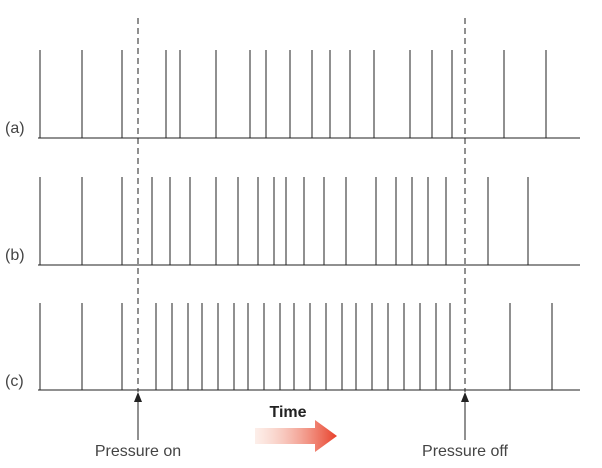  Describe the element at coordinates (138, 451) in the screenshot. I see `marker-label: Pressure on` at that location.